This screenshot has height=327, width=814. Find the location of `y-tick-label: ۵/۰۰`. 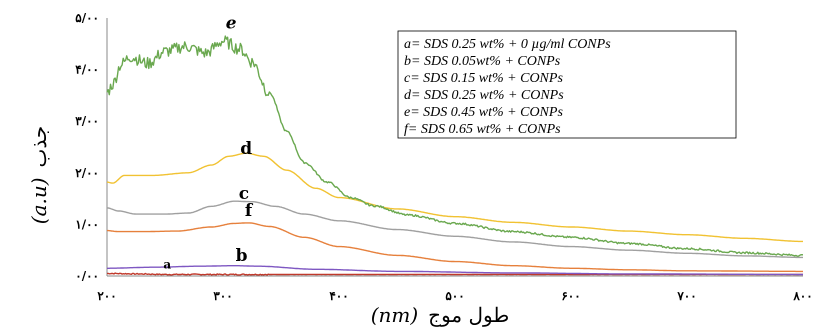

y-tick-label: ۵/۰۰ is located at coordinates (87, 18).